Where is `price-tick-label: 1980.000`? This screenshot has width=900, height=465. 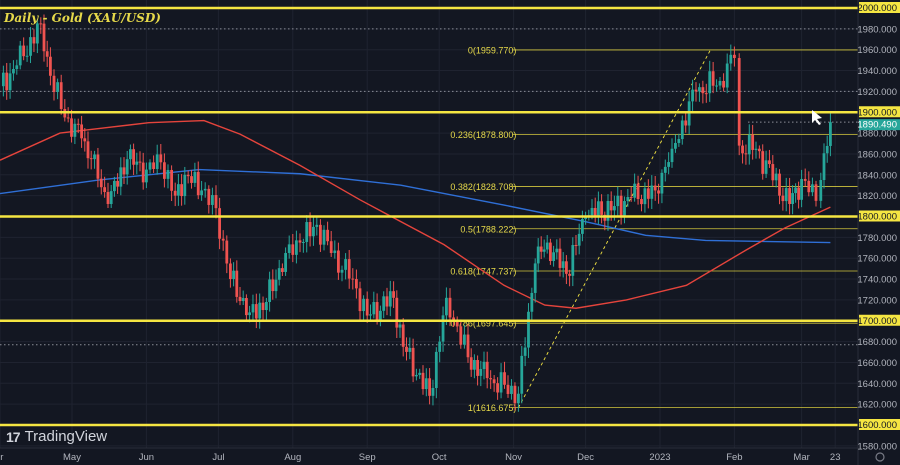 price-tick-label: 1980.000 is located at coordinates (877, 29).